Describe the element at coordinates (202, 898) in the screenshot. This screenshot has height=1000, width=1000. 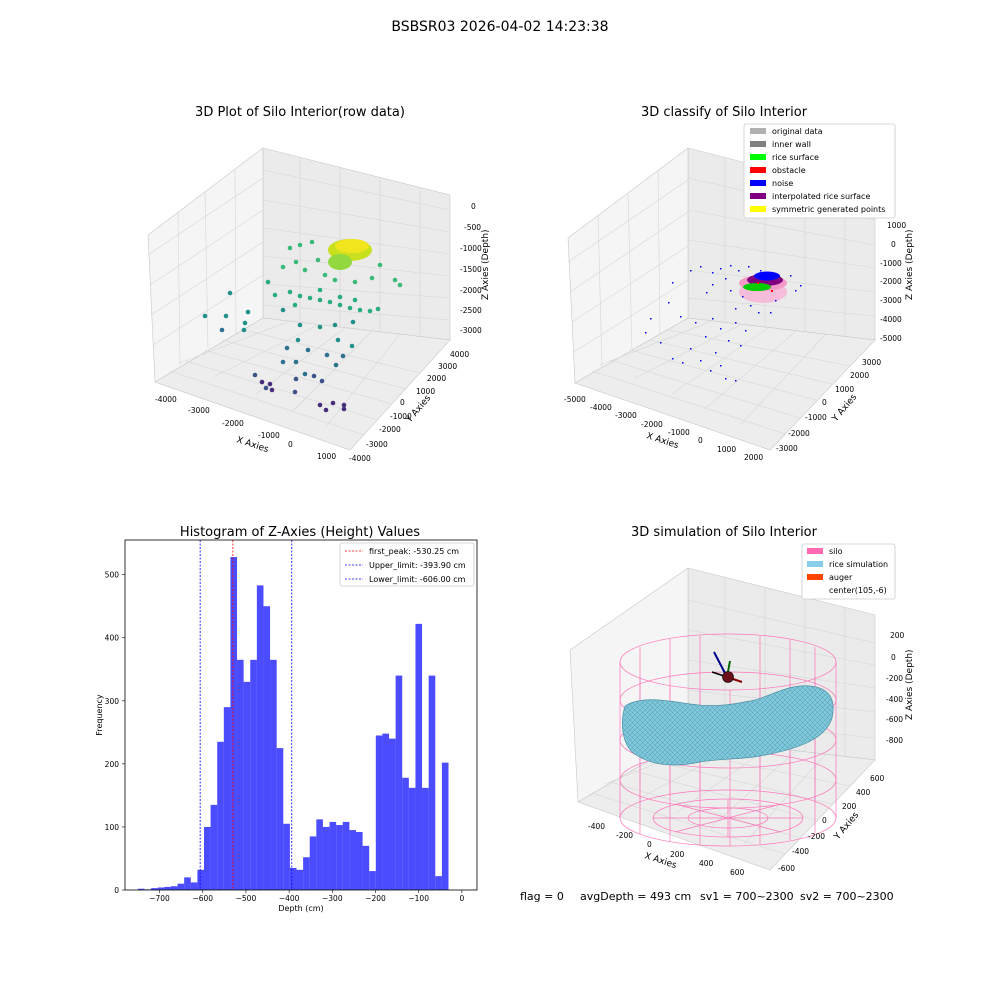
I see `x-tick-label: −600` at that location.